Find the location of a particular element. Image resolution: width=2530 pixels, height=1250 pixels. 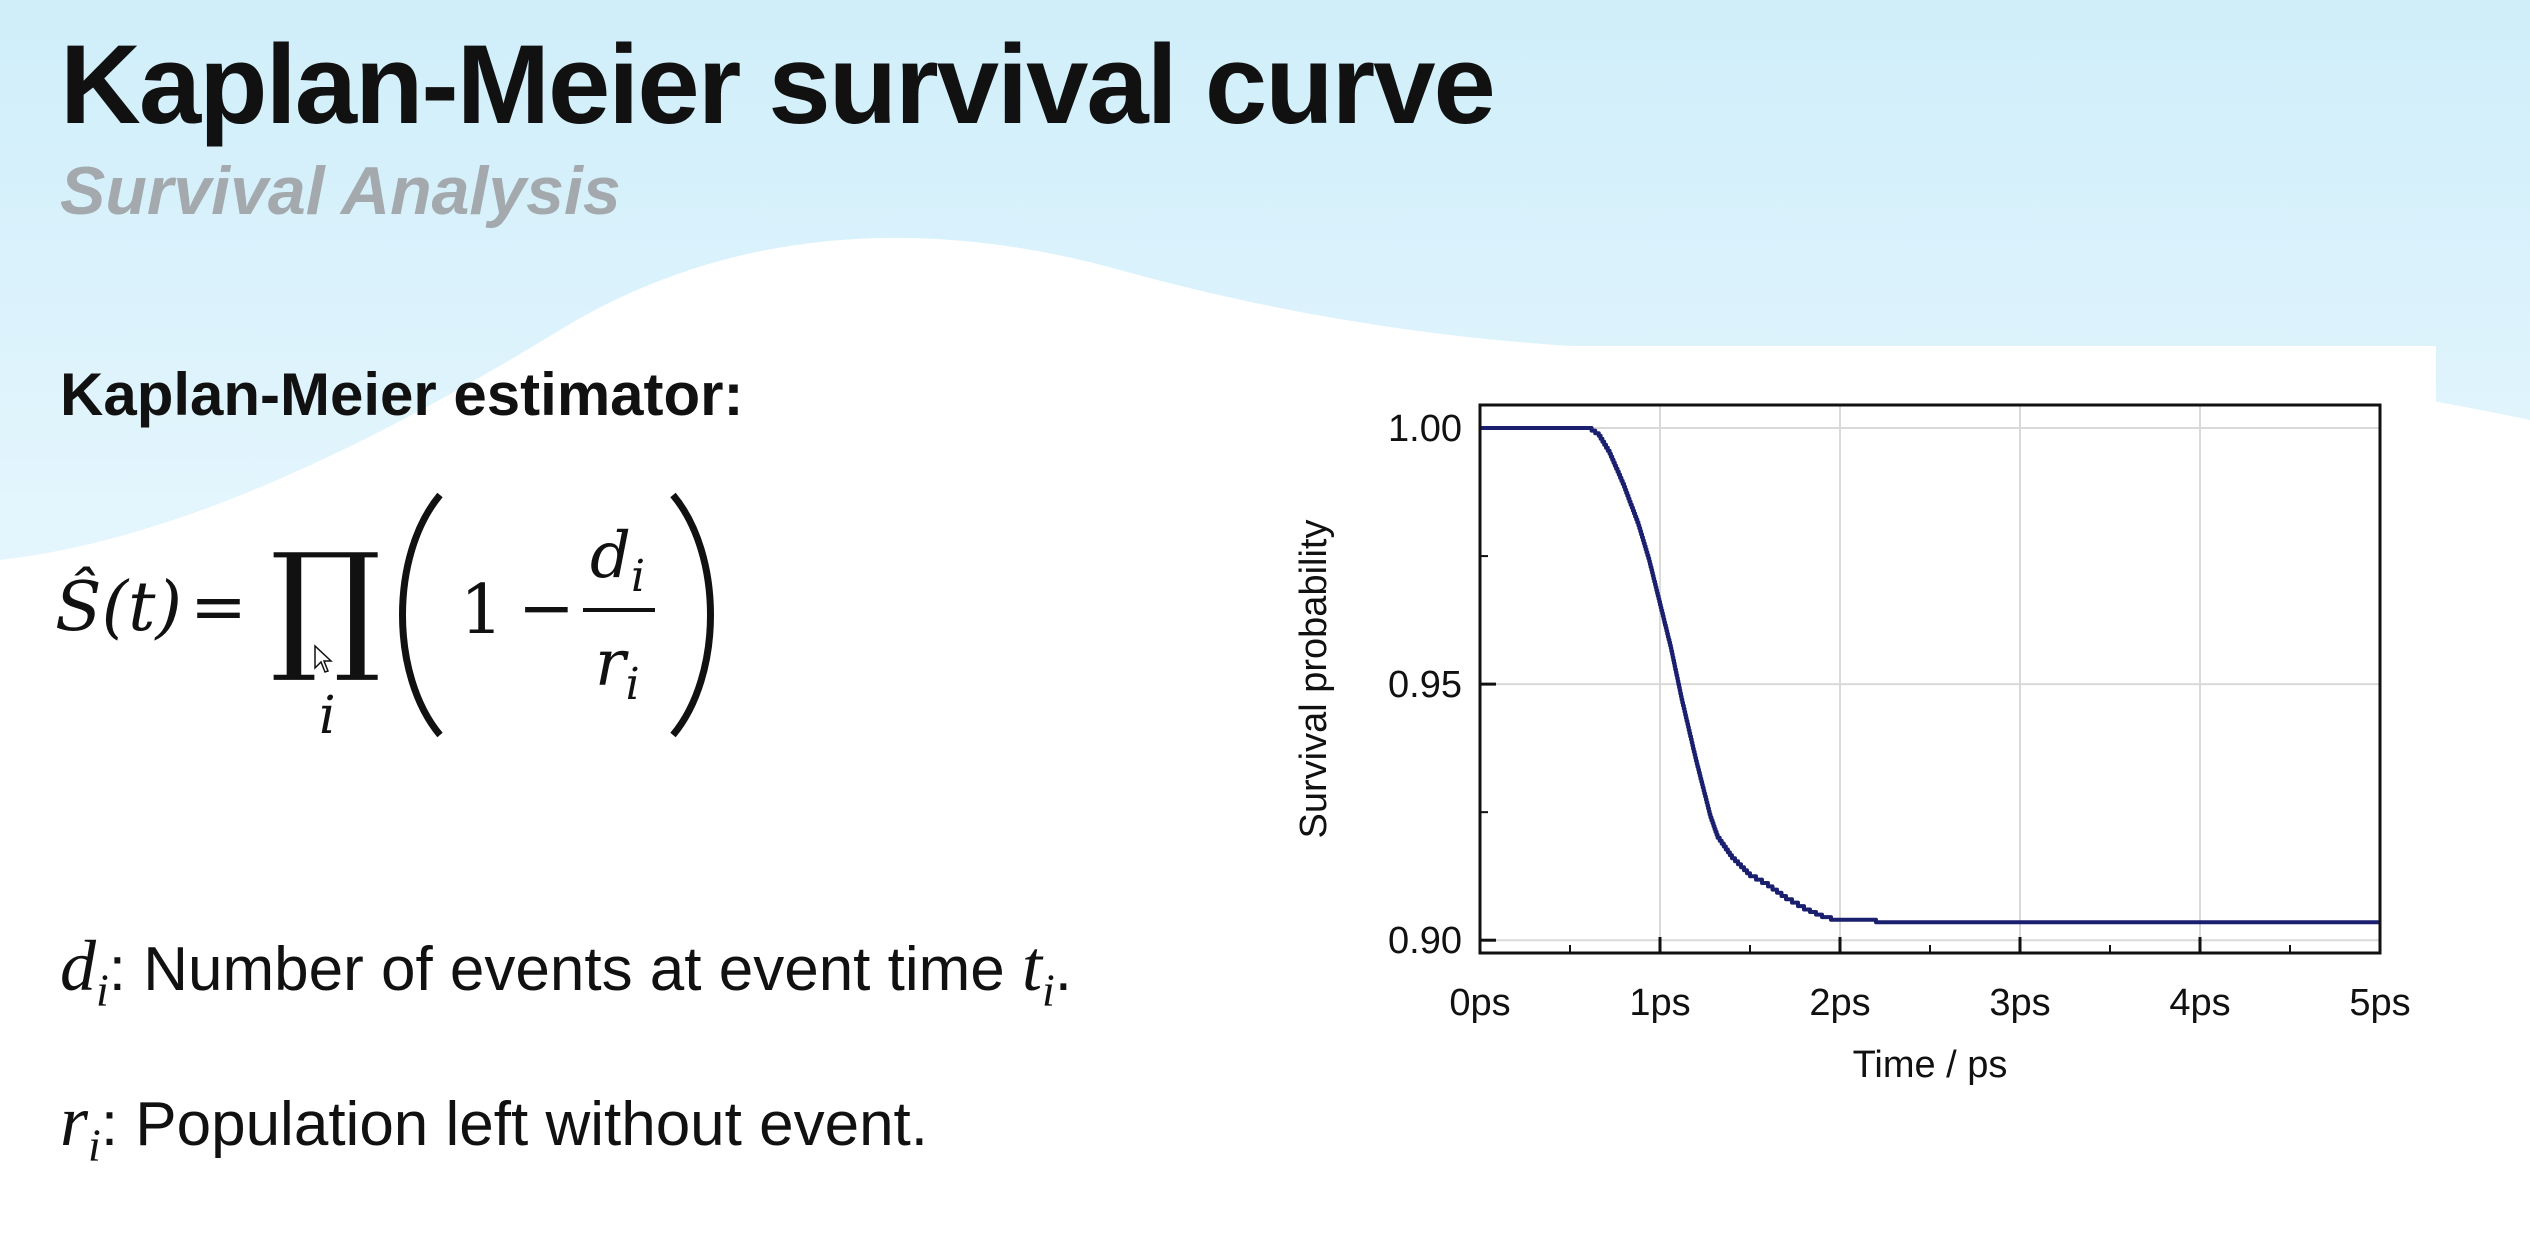

y-tick-label: 1.00 is located at coordinates (1425, 429).